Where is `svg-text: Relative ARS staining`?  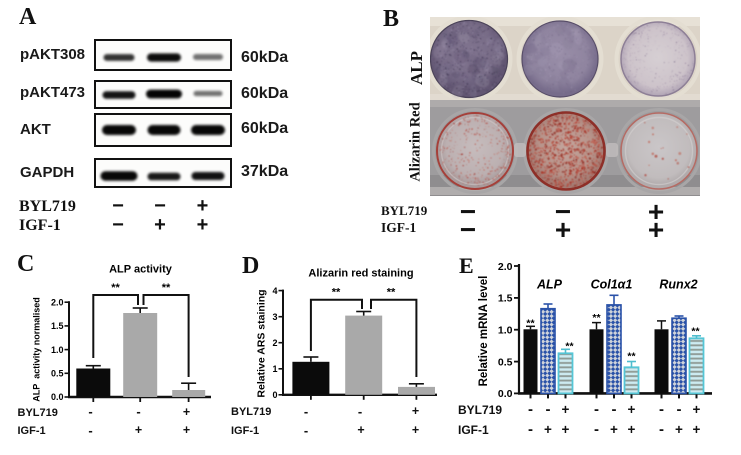 svg-text: Relative ARS staining is located at coordinates (262, 343).